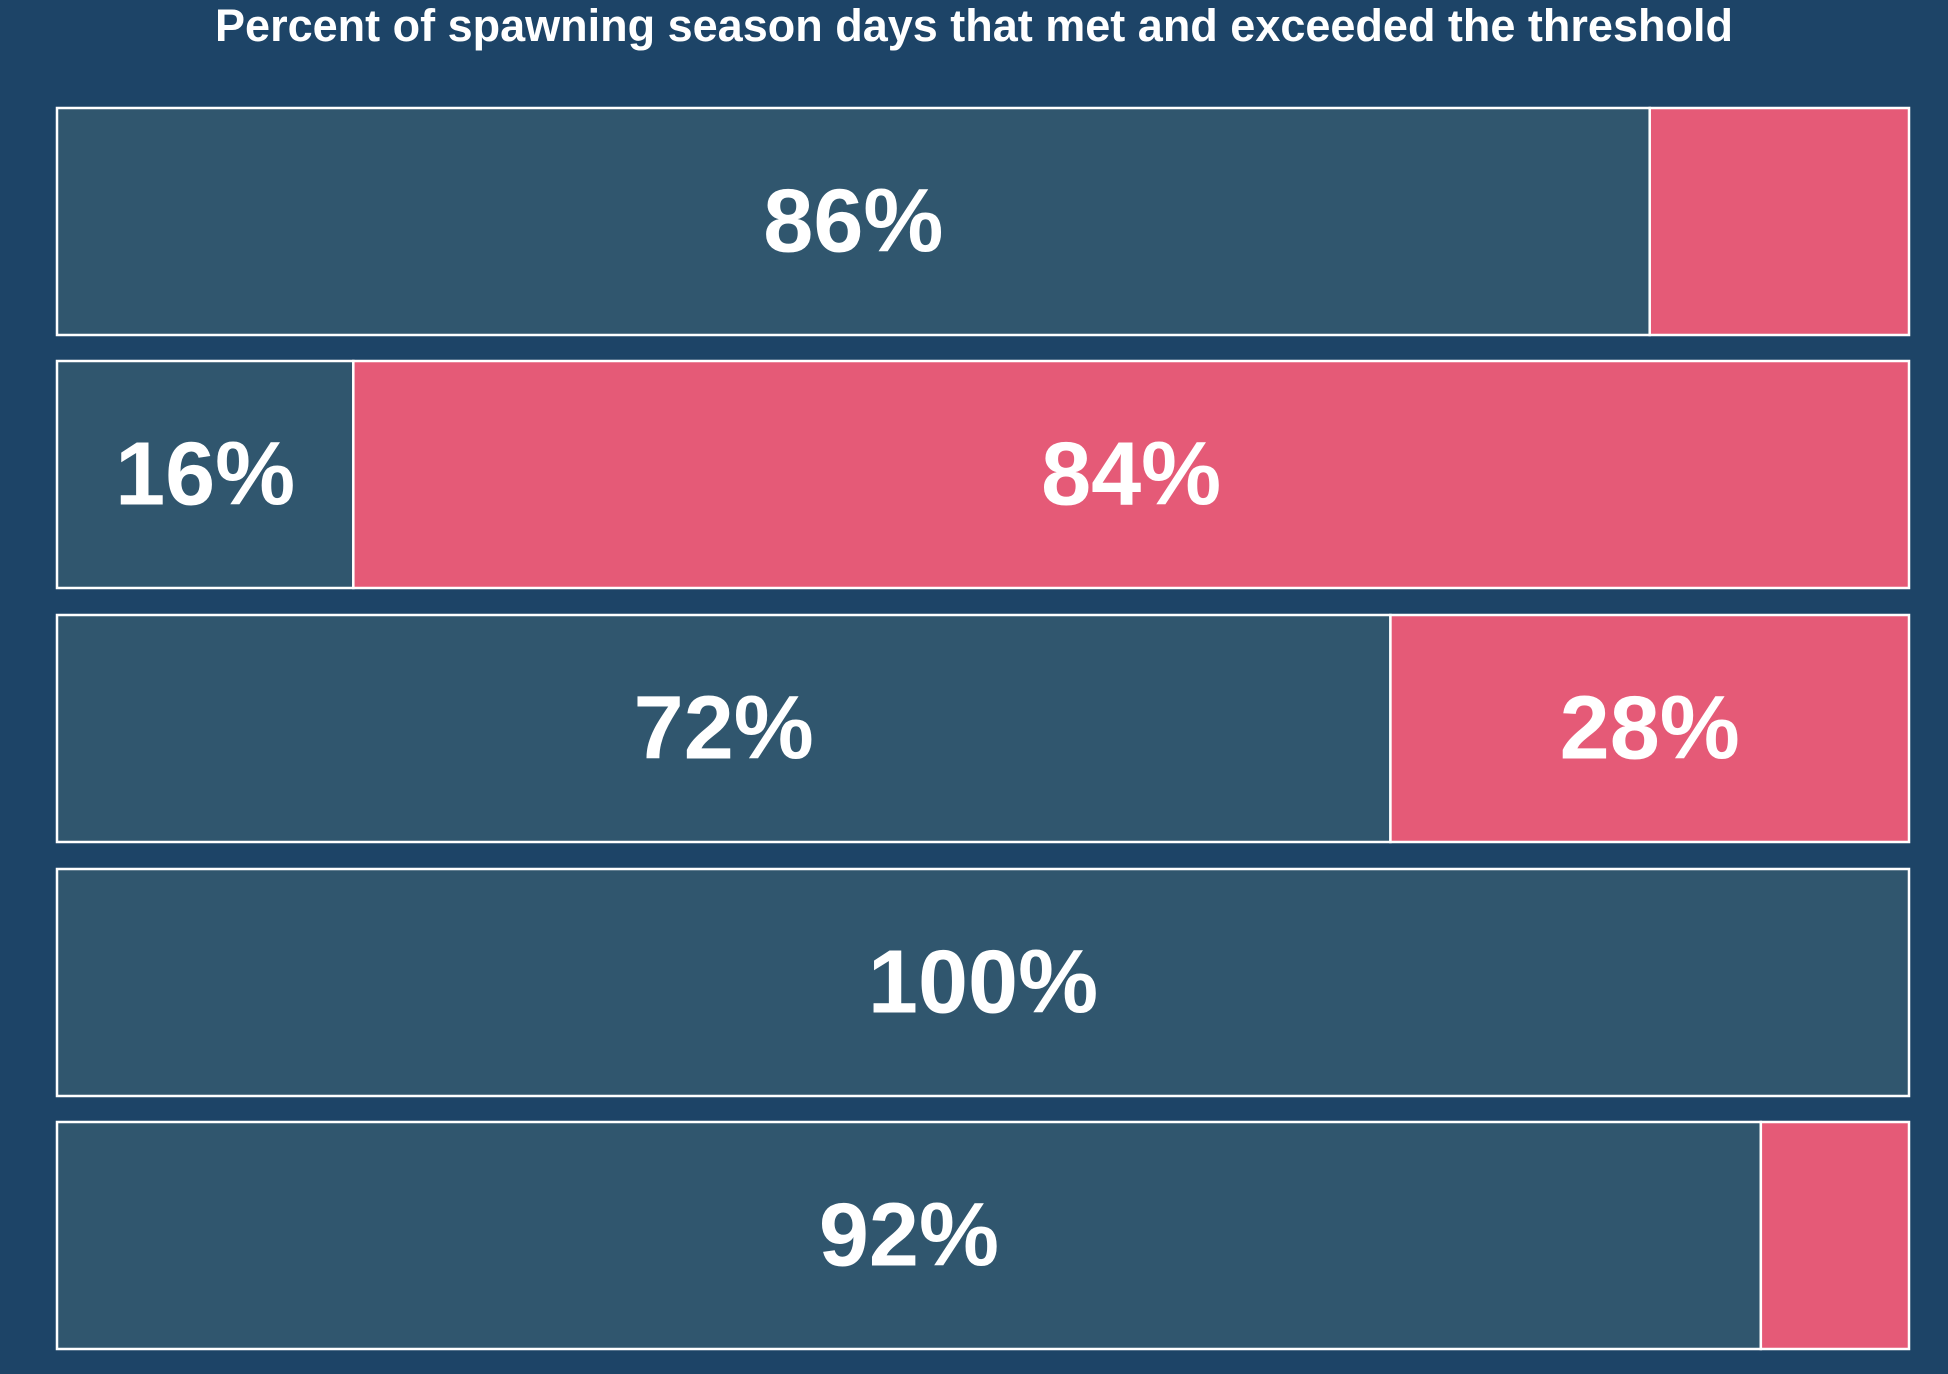 Image resolution: width=1948 pixels, height=1374 pixels. I want to click on data-label-row3-series2: 28%, so click(1650, 729).